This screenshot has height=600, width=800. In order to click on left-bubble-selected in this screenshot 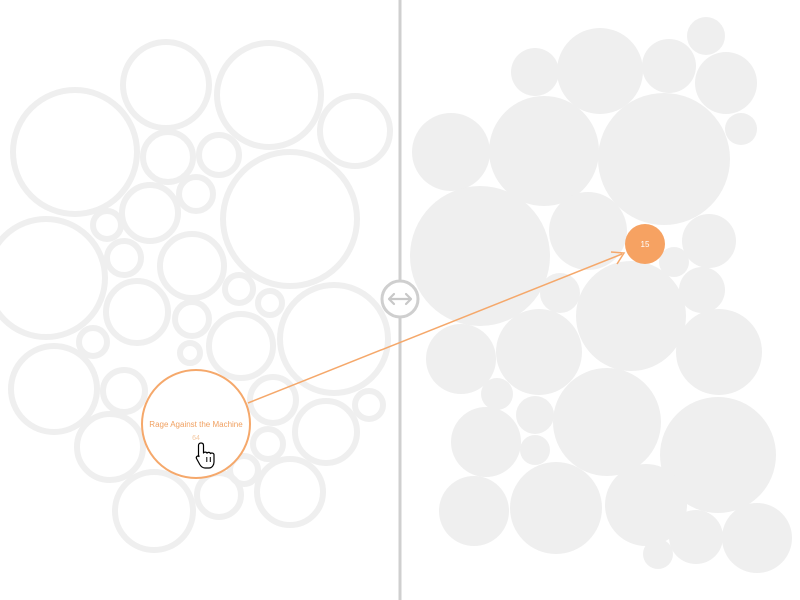, I will do `click(196, 424)`.